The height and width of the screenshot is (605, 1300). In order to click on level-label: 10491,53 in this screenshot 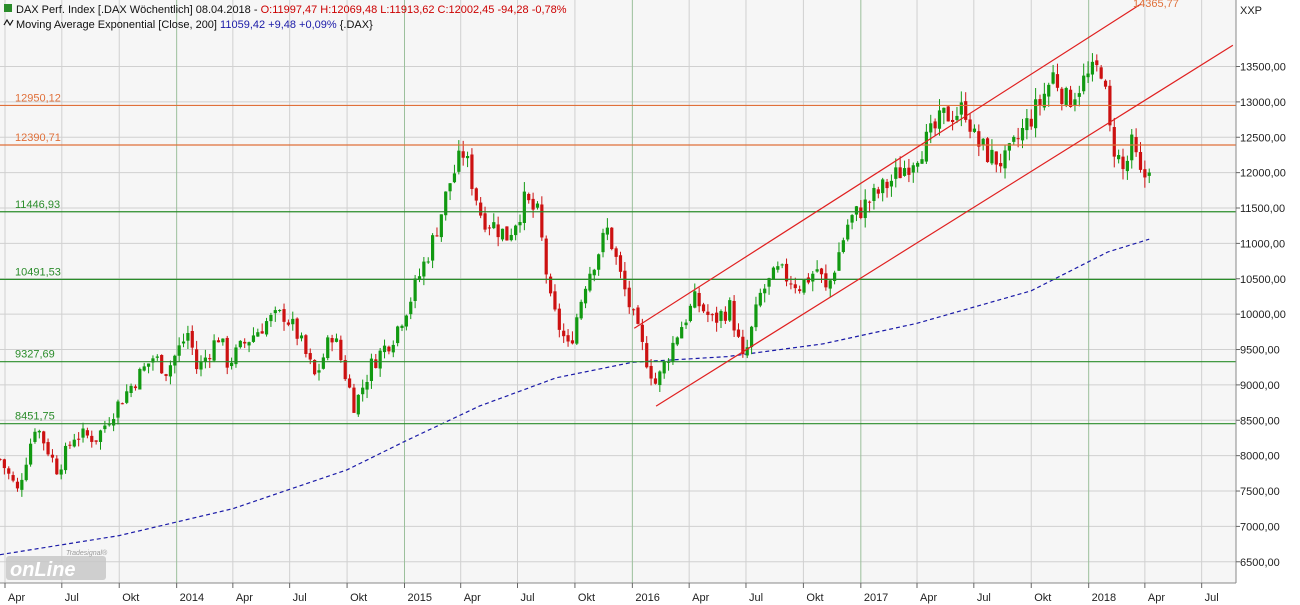, I will do `click(38, 272)`.